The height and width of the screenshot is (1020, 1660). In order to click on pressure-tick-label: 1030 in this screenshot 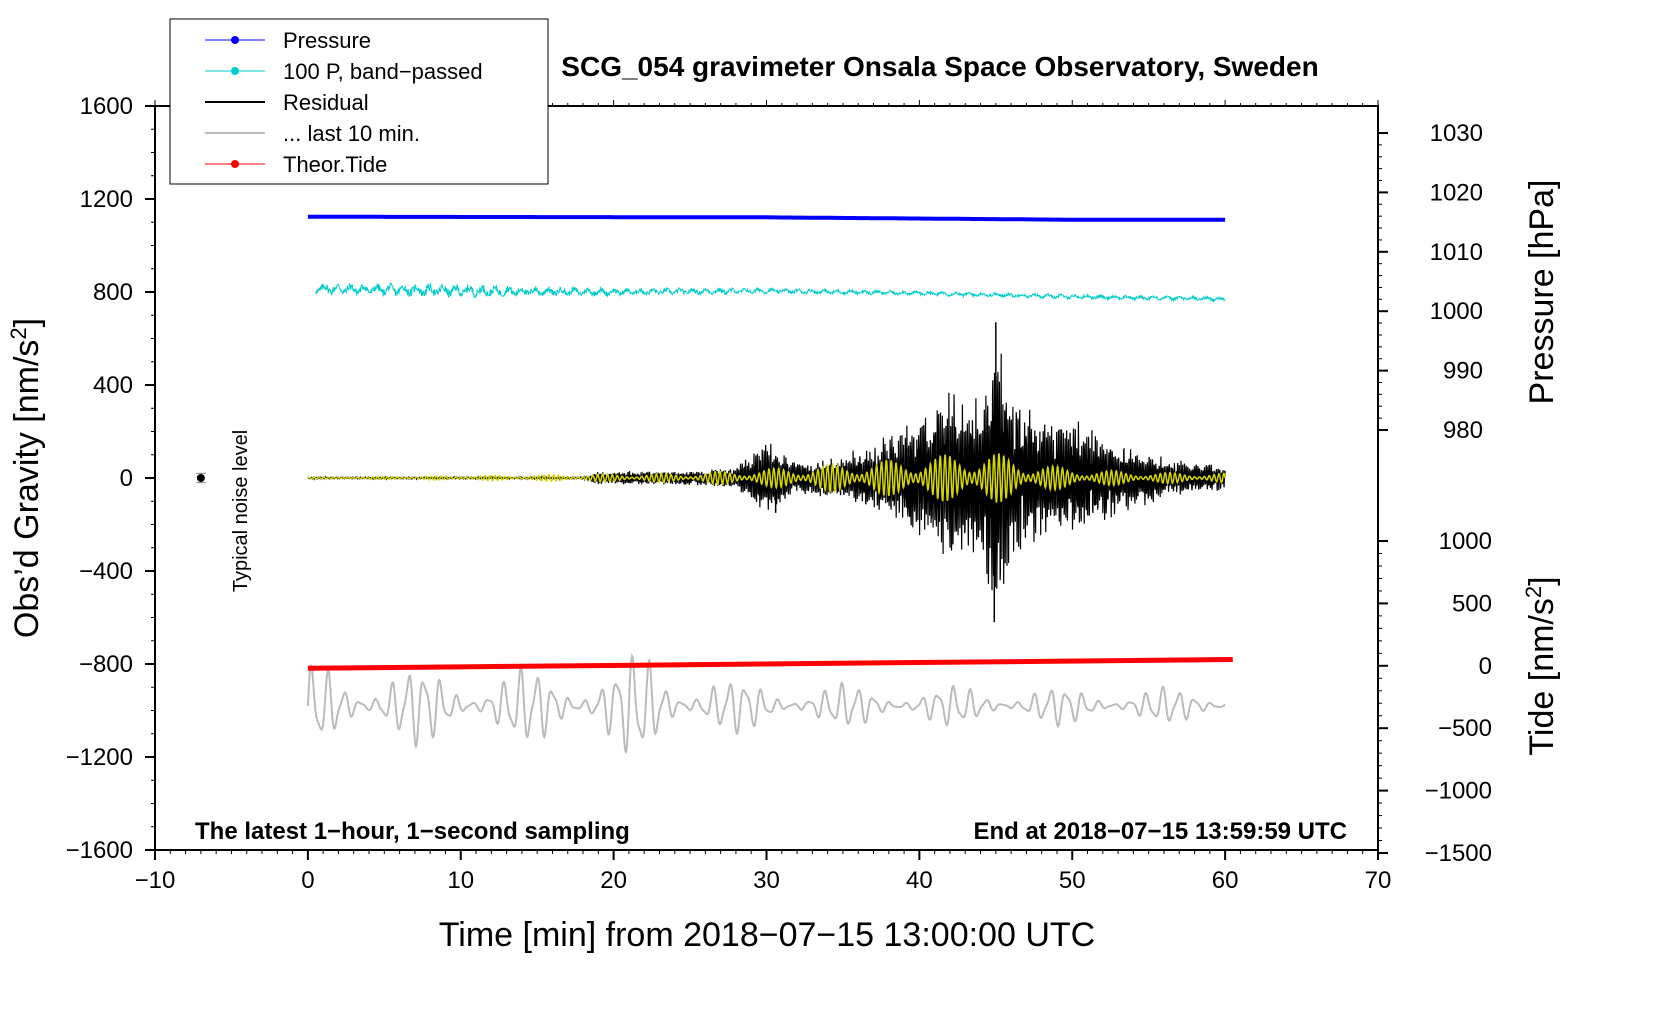, I will do `click(1456, 133)`.